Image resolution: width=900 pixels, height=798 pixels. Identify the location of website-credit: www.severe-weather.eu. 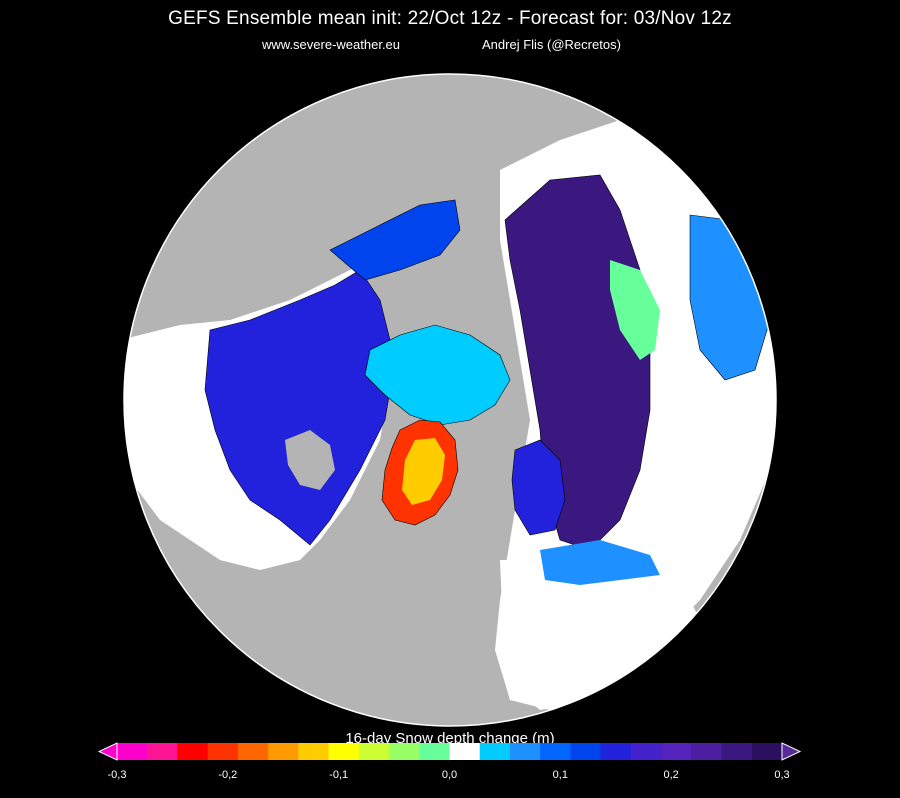
(331, 44).